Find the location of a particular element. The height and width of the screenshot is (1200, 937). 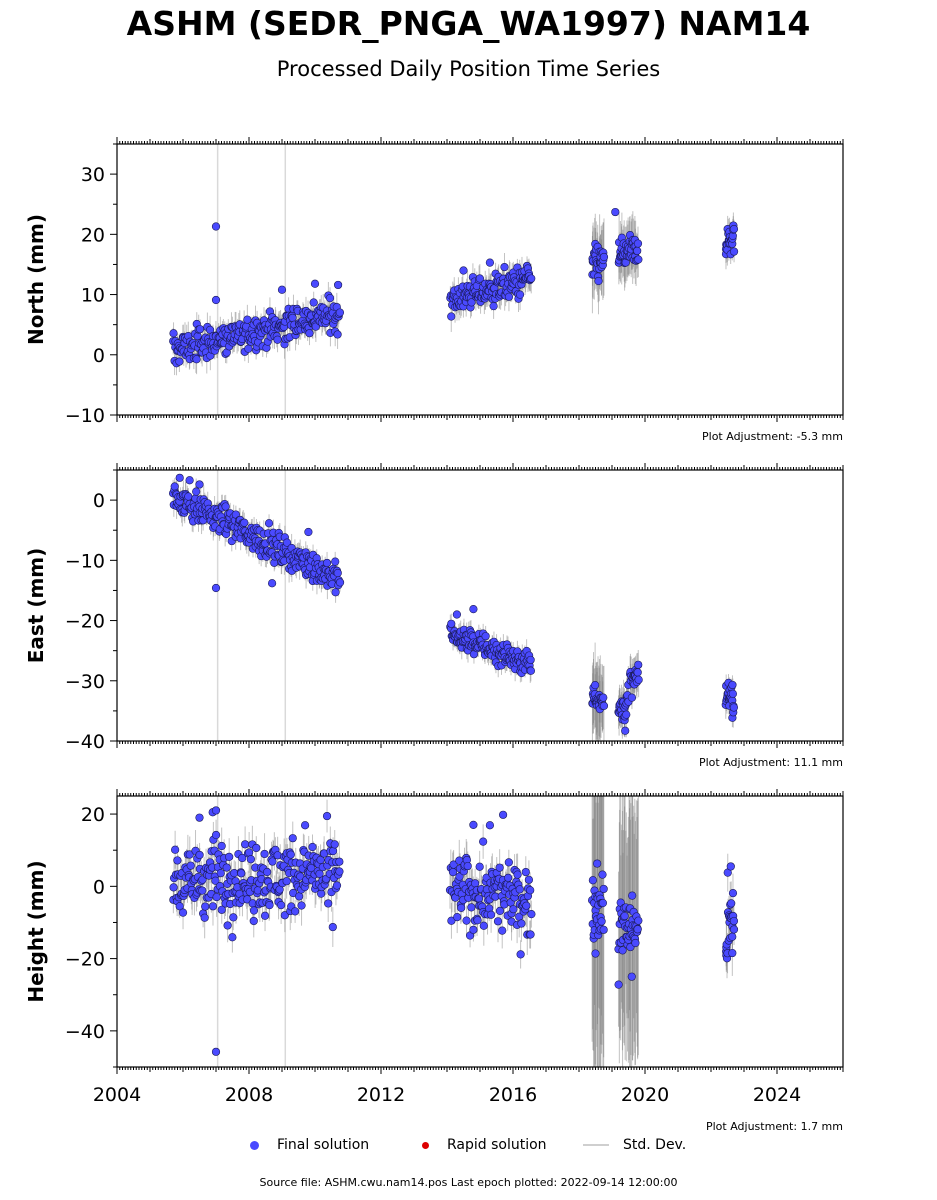

x-tick-label: 2004 is located at coordinates (117, 1095).